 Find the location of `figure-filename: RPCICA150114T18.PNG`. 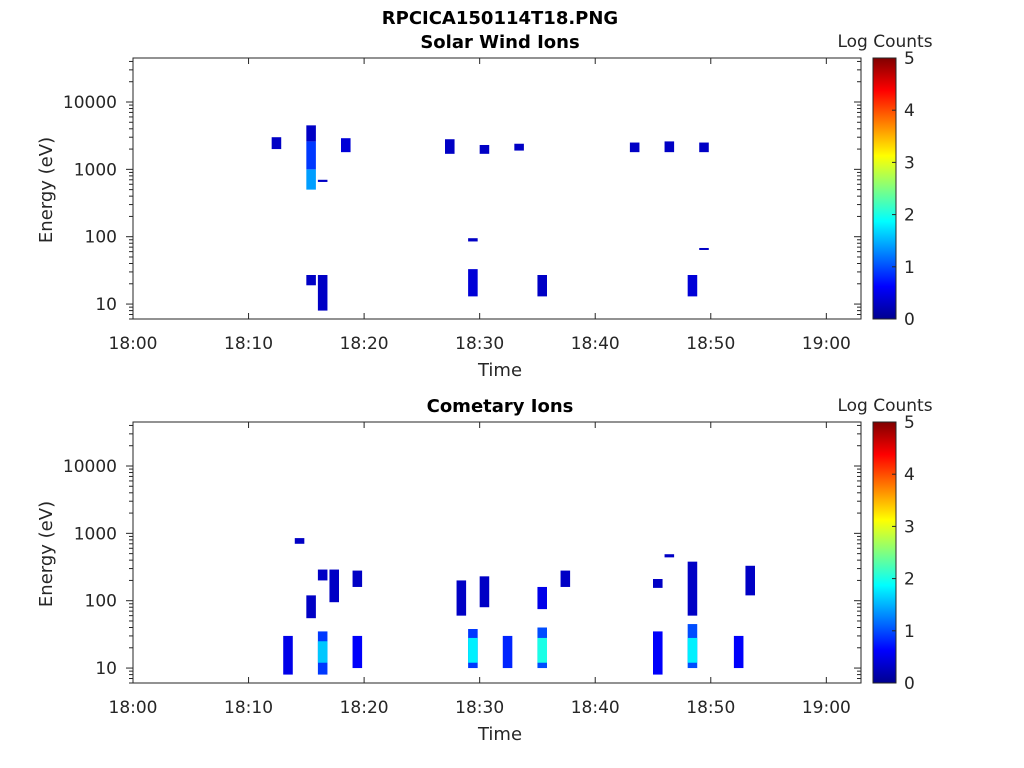

figure-filename: RPCICA150114T18.PNG is located at coordinates (500, 18).